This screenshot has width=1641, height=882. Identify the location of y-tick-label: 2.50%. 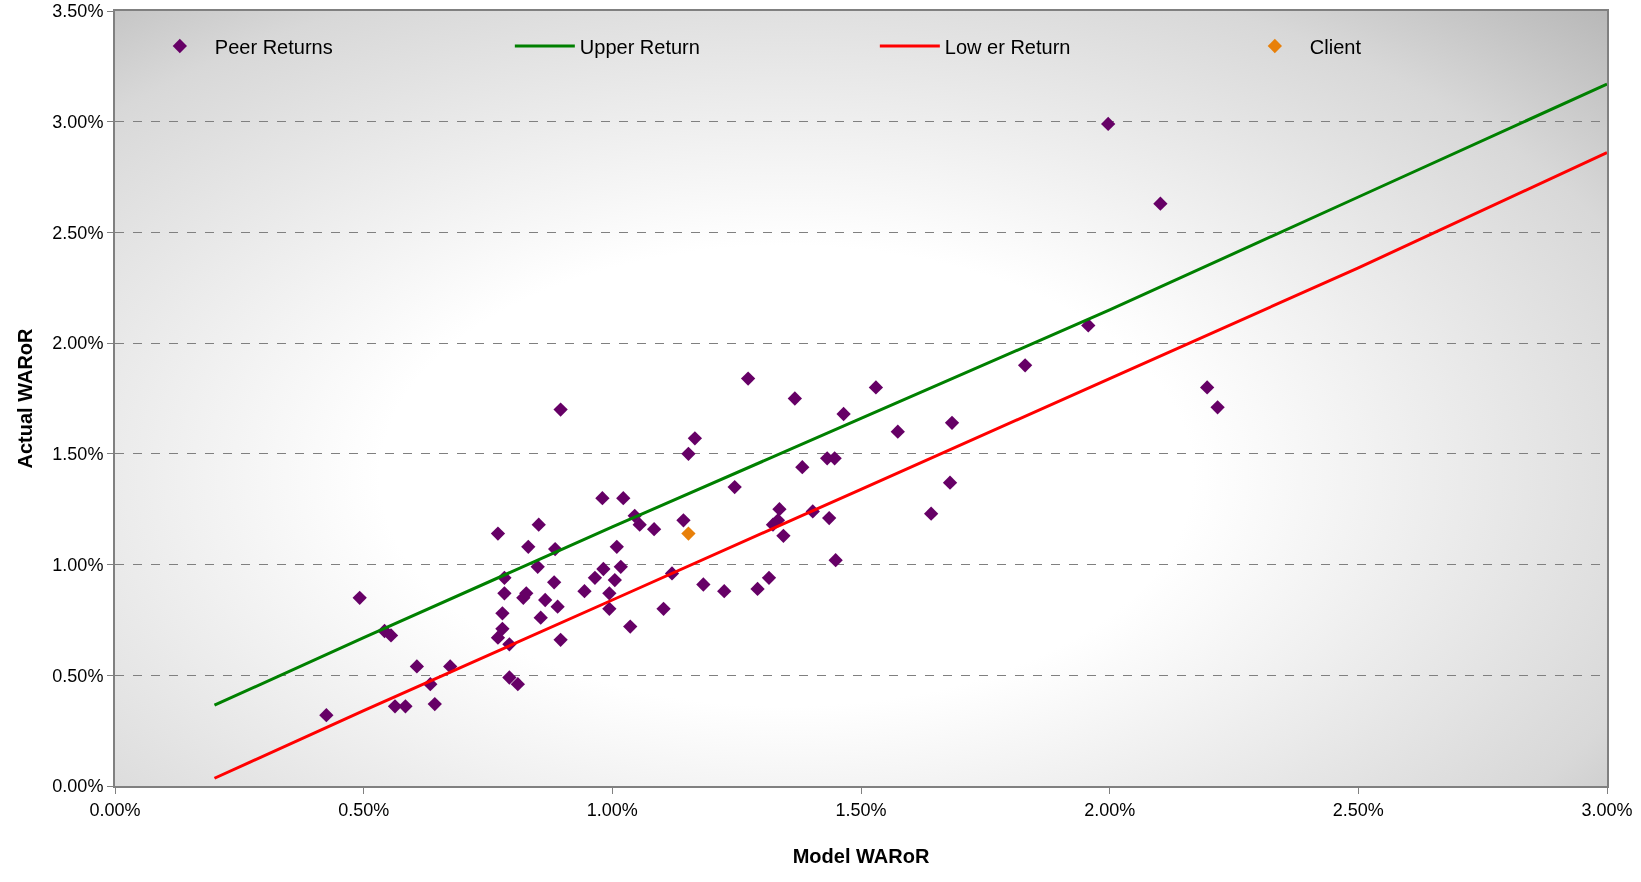
(78, 232).